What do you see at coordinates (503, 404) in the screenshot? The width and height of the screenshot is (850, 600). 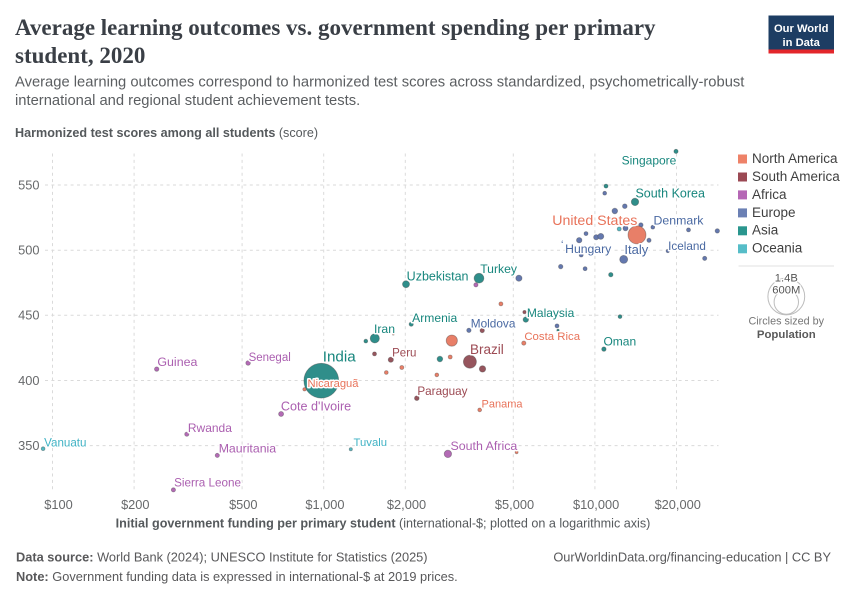 I see `svg-text: Panama` at bounding box center [503, 404].